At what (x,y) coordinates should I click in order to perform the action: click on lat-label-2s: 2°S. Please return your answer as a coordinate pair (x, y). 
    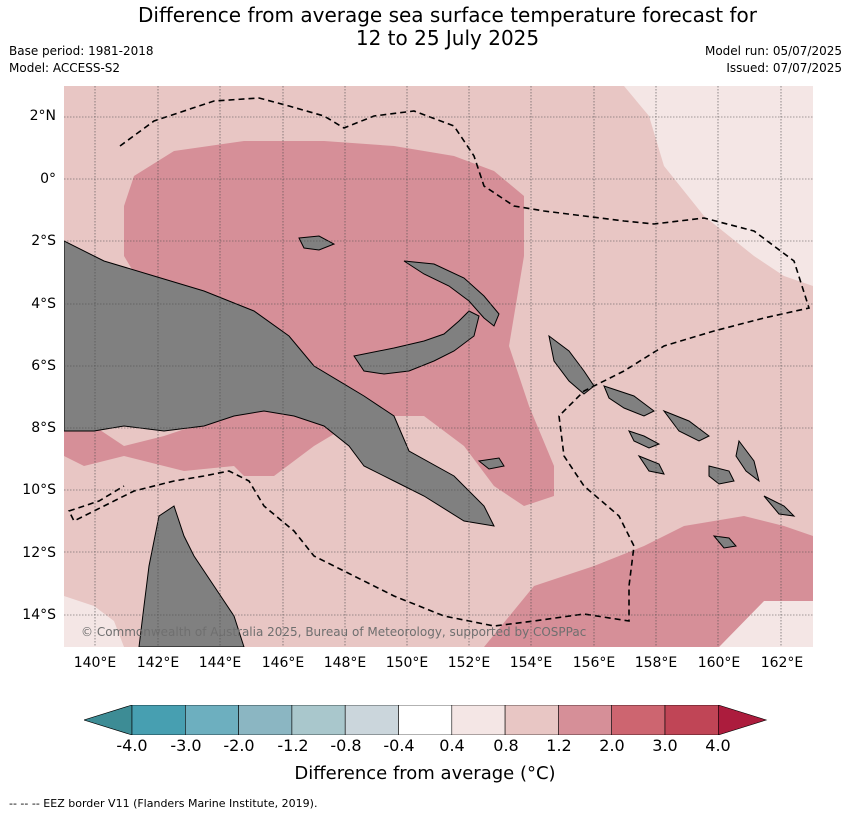
    Looking at the image, I should click on (43, 241).